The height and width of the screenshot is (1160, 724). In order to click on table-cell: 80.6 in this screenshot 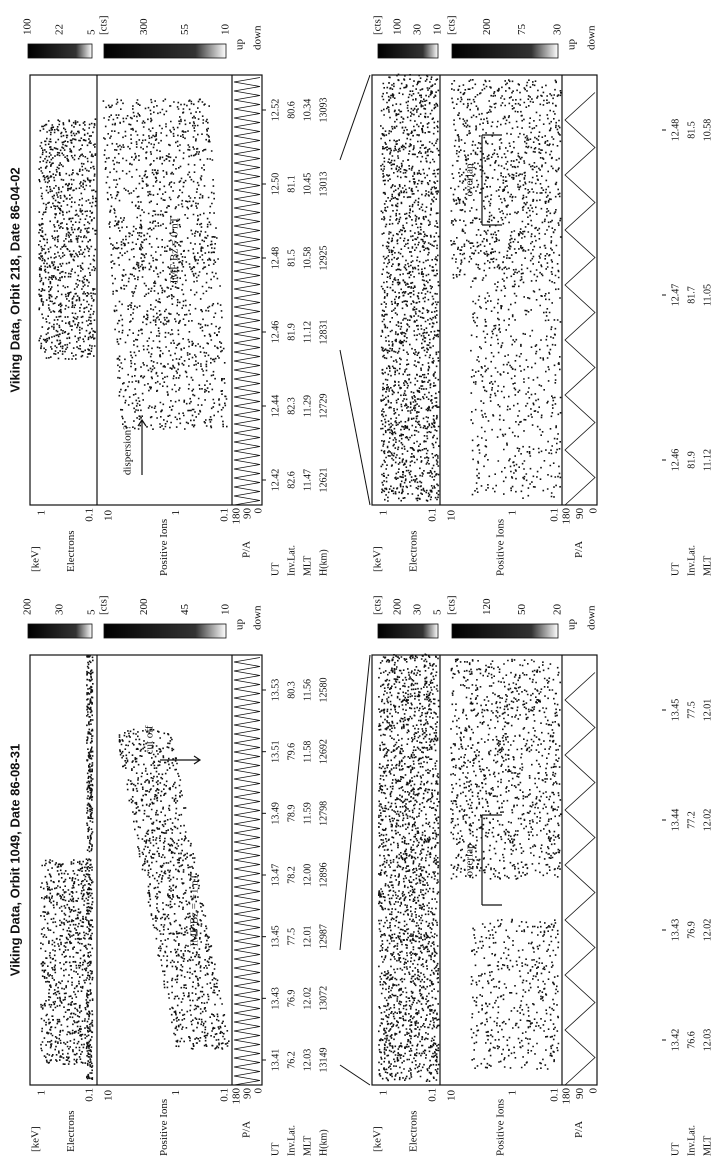, I will do `click(291, 110)`.